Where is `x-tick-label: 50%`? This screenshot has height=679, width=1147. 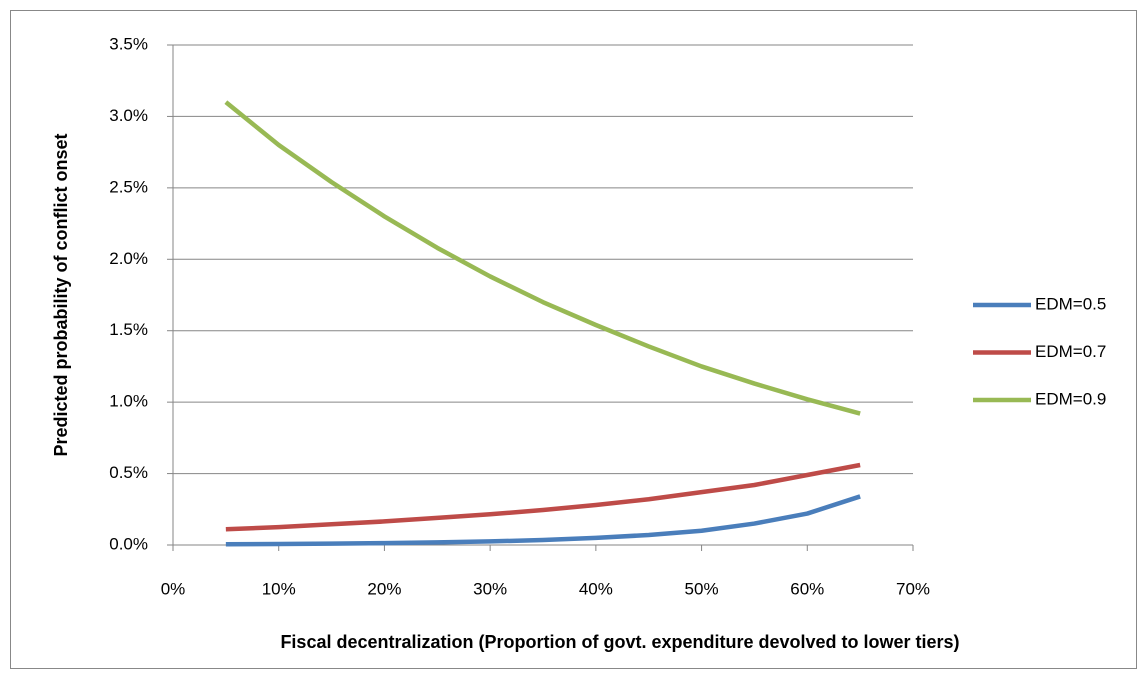 x-tick-label: 50% is located at coordinates (702, 588).